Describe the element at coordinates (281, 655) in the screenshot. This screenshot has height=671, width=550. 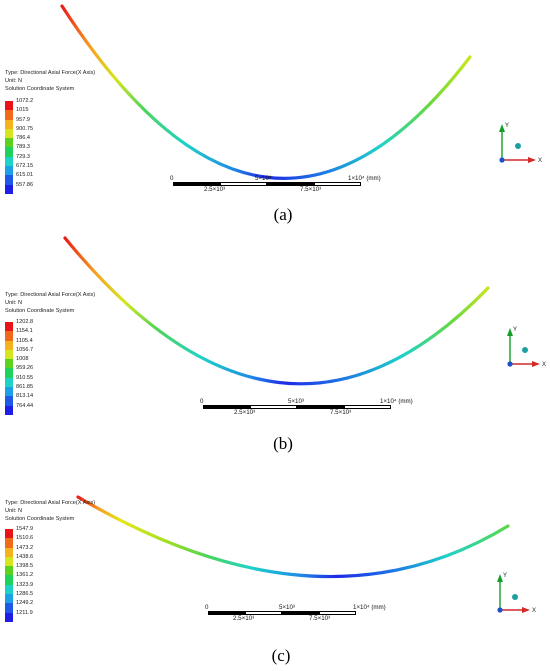
I see `panel-caption: (c)` at that location.